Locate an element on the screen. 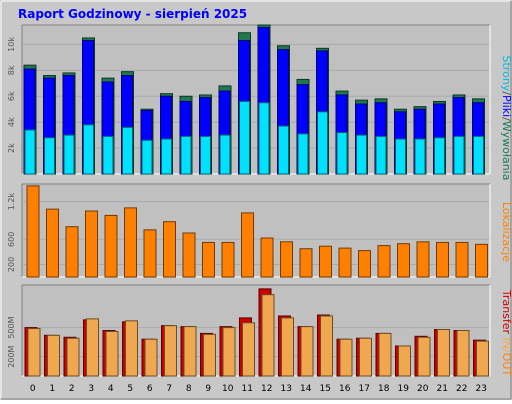 Image resolution: width=512 pixels, height=404 pixels. x-tick-label: 5 is located at coordinates (130, 389).